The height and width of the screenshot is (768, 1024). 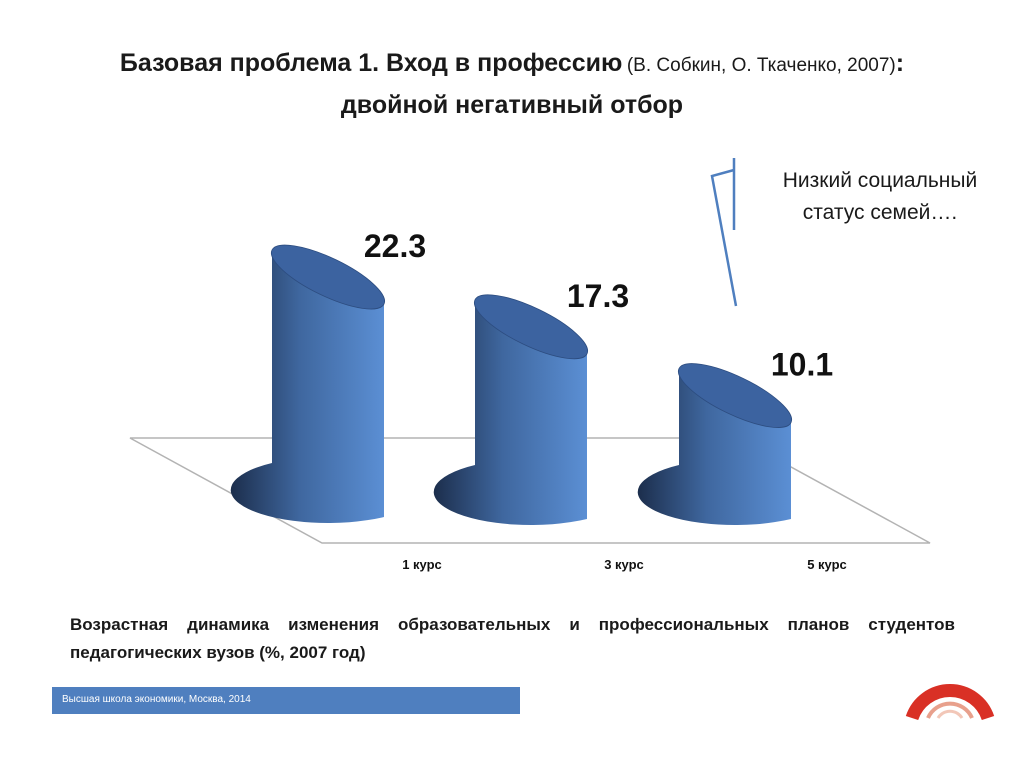 What do you see at coordinates (422, 564) in the screenshot?
I see `category-label: 1 курс` at bounding box center [422, 564].